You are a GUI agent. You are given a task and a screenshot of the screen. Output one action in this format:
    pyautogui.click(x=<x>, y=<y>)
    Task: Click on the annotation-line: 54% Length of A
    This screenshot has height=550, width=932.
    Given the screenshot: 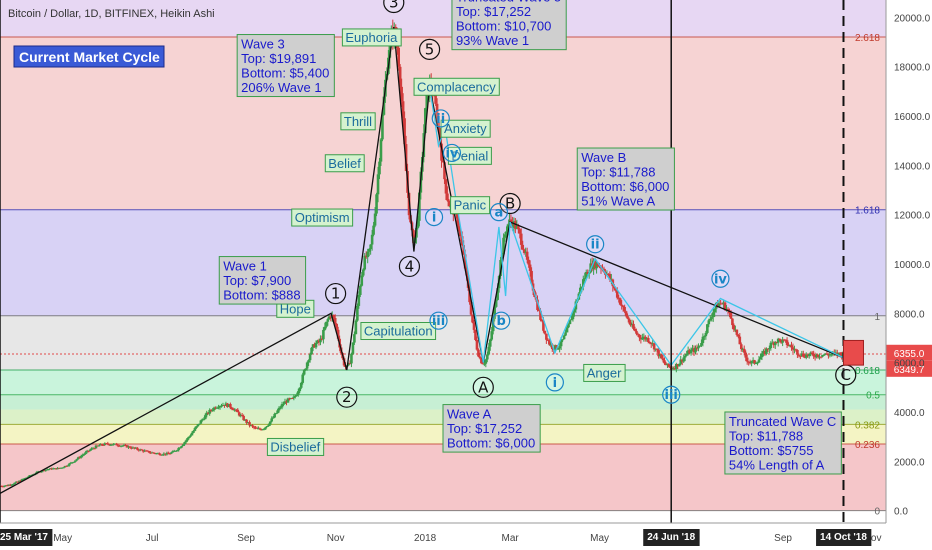 What is the action you would take?
    pyautogui.click(x=777, y=464)
    